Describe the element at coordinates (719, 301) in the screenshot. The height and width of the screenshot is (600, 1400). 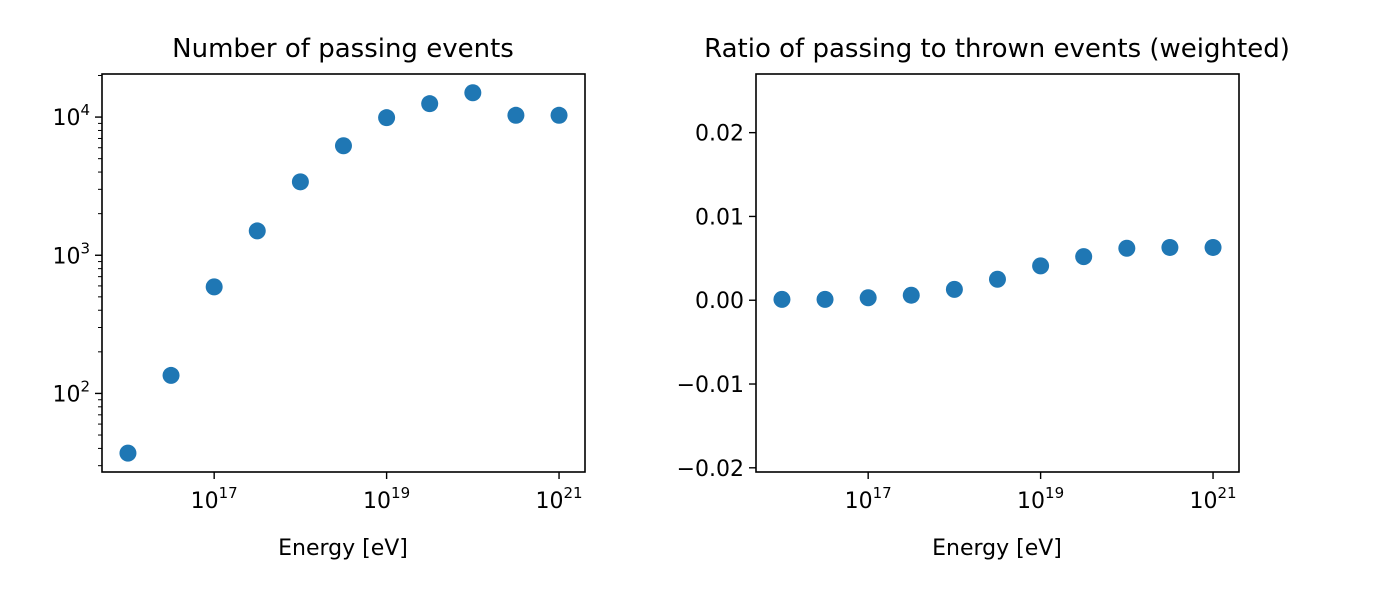
I see `tick-label: 0.00` at that location.